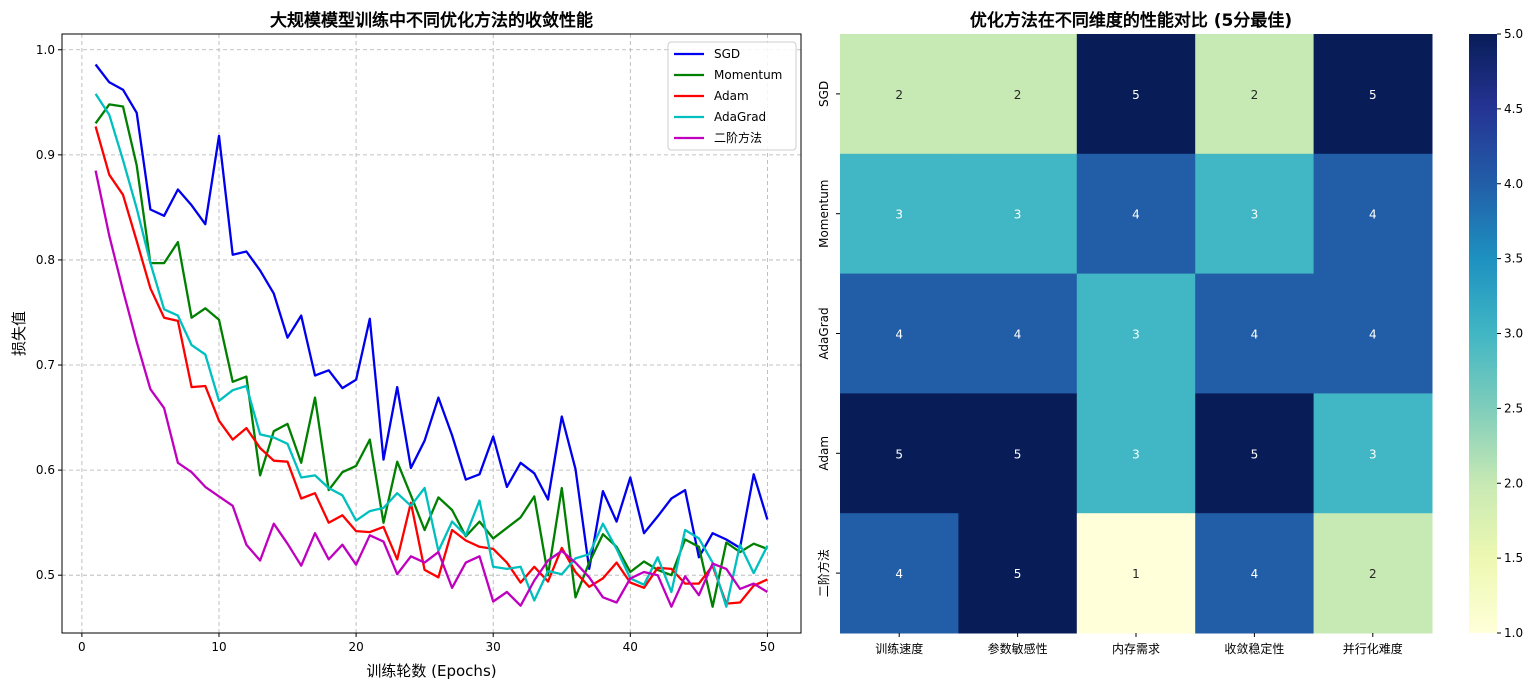 The width and height of the screenshot is (1537, 690). Describe the element at coordinates (1373, 648) in the screenshot. I see `column-label: 并行化难度` at that location.